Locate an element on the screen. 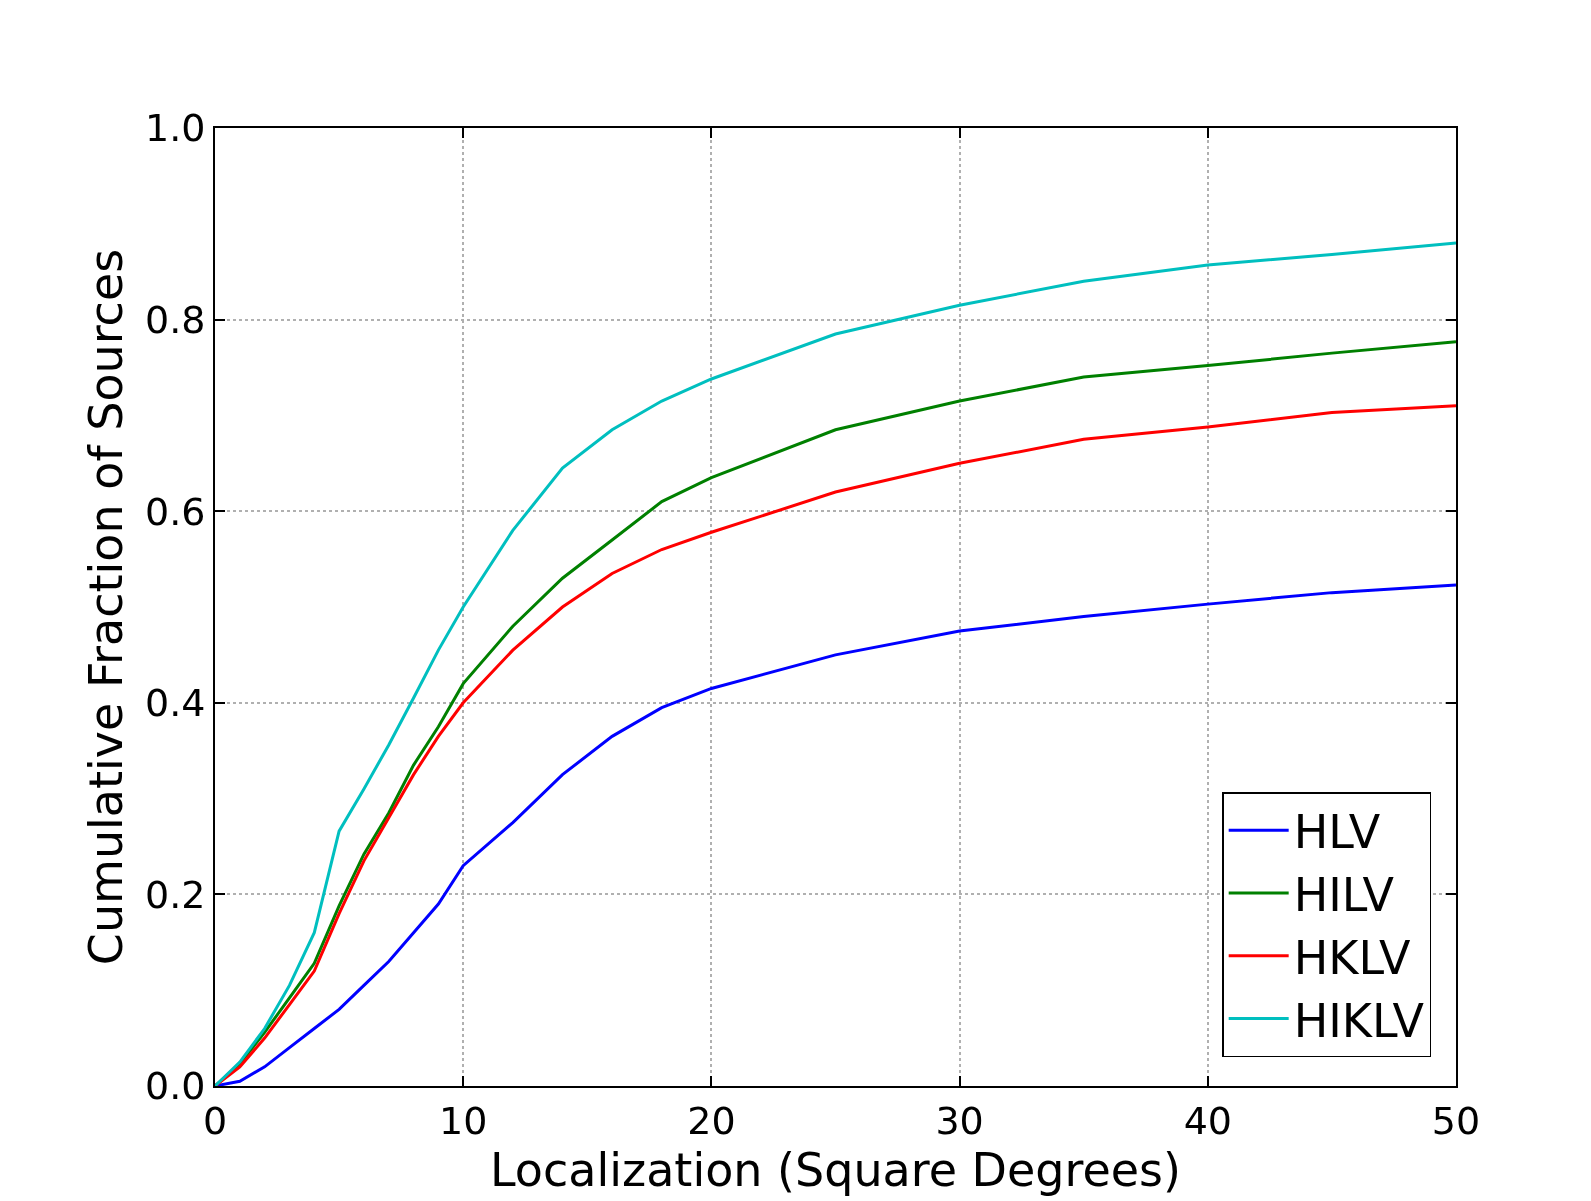 Image resolution: width=1591 pixels, height=1201 pixels. x-tick-label: 40 is located at coordinates (1207, 1120).